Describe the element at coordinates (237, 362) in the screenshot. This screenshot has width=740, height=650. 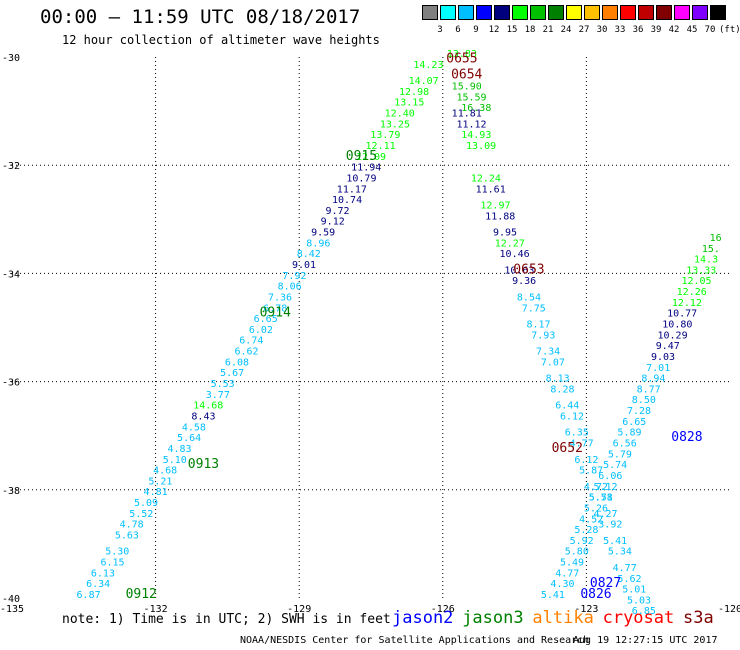
I see `wave-height-value: 6.08` at that location.